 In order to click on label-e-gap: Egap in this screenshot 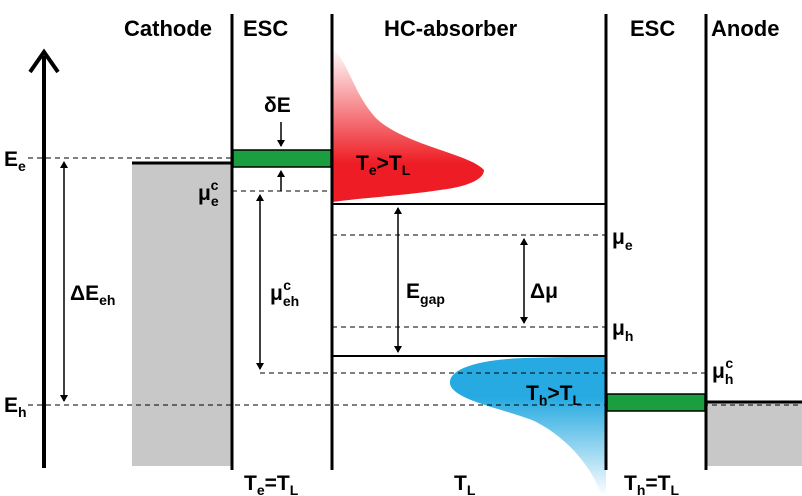, I will do `click(425, 293)`.